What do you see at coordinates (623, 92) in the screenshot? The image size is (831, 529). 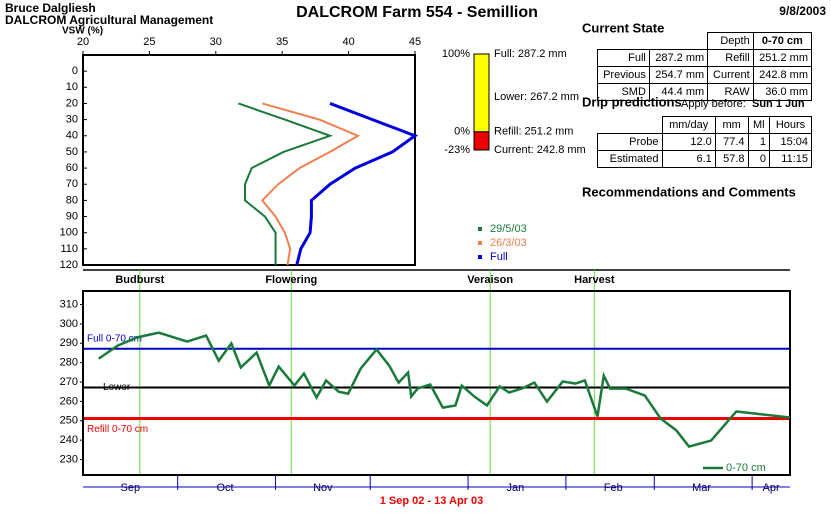 I see `cell: SMD` at bounding box center [623, 92].